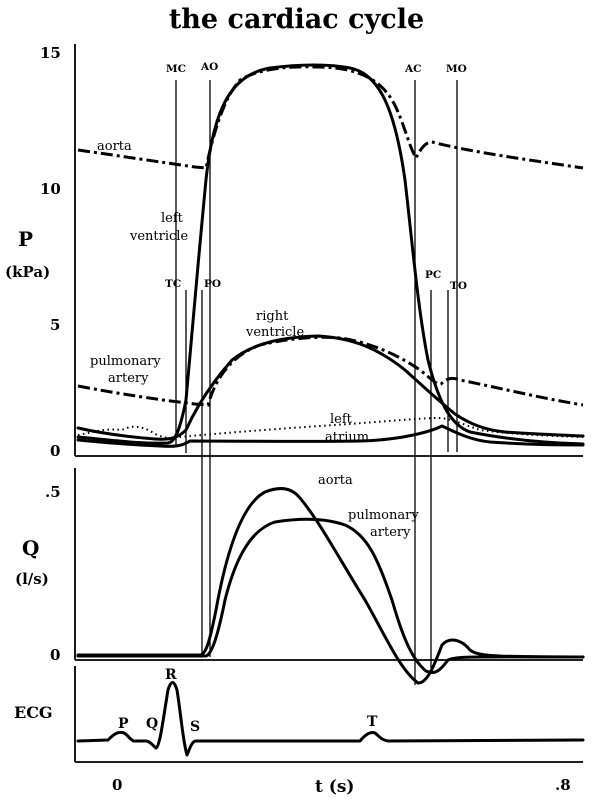 The width and height of the screenshot is (593, 800). What do you see at coordinates (123, 724) in the screenshot?
I see `ecg-label-p: P` at bounding box center [123, 724].